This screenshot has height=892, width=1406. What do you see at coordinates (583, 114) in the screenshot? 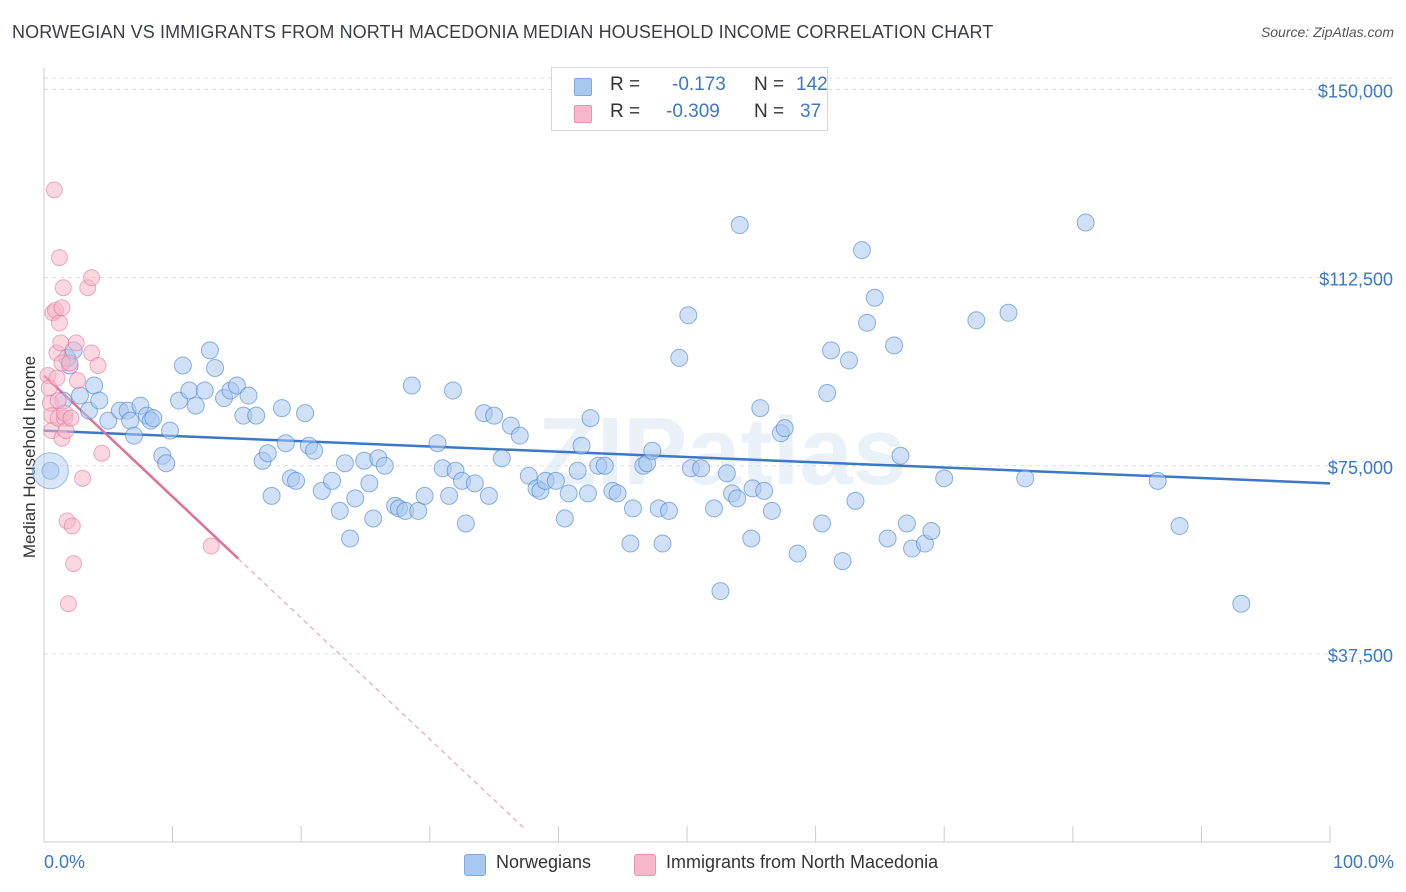
I see `legend-swatch-north-macedonia` at bounding box center [583, 114].